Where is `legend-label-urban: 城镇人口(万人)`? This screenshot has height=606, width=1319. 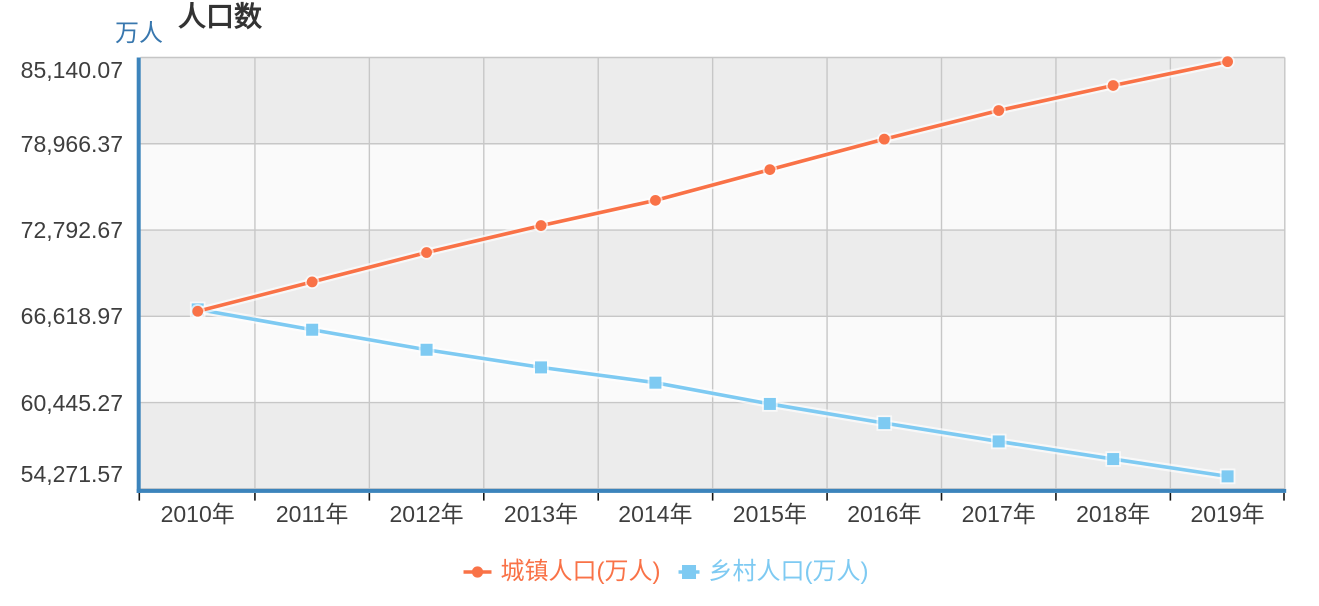 legend-label-urban: 城镇人口(万人) is located at coordinates (580, 571).